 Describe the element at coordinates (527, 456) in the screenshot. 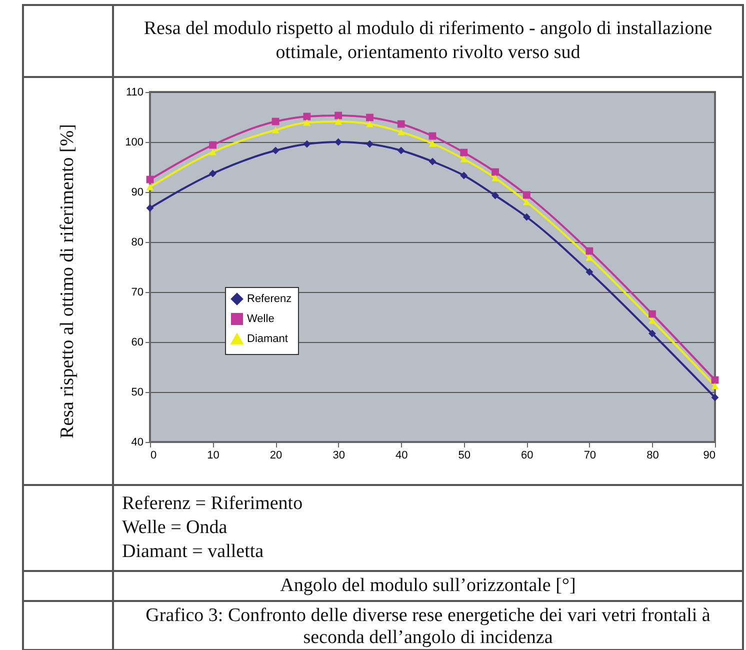

I see `x-tick-label: 60` at that location.